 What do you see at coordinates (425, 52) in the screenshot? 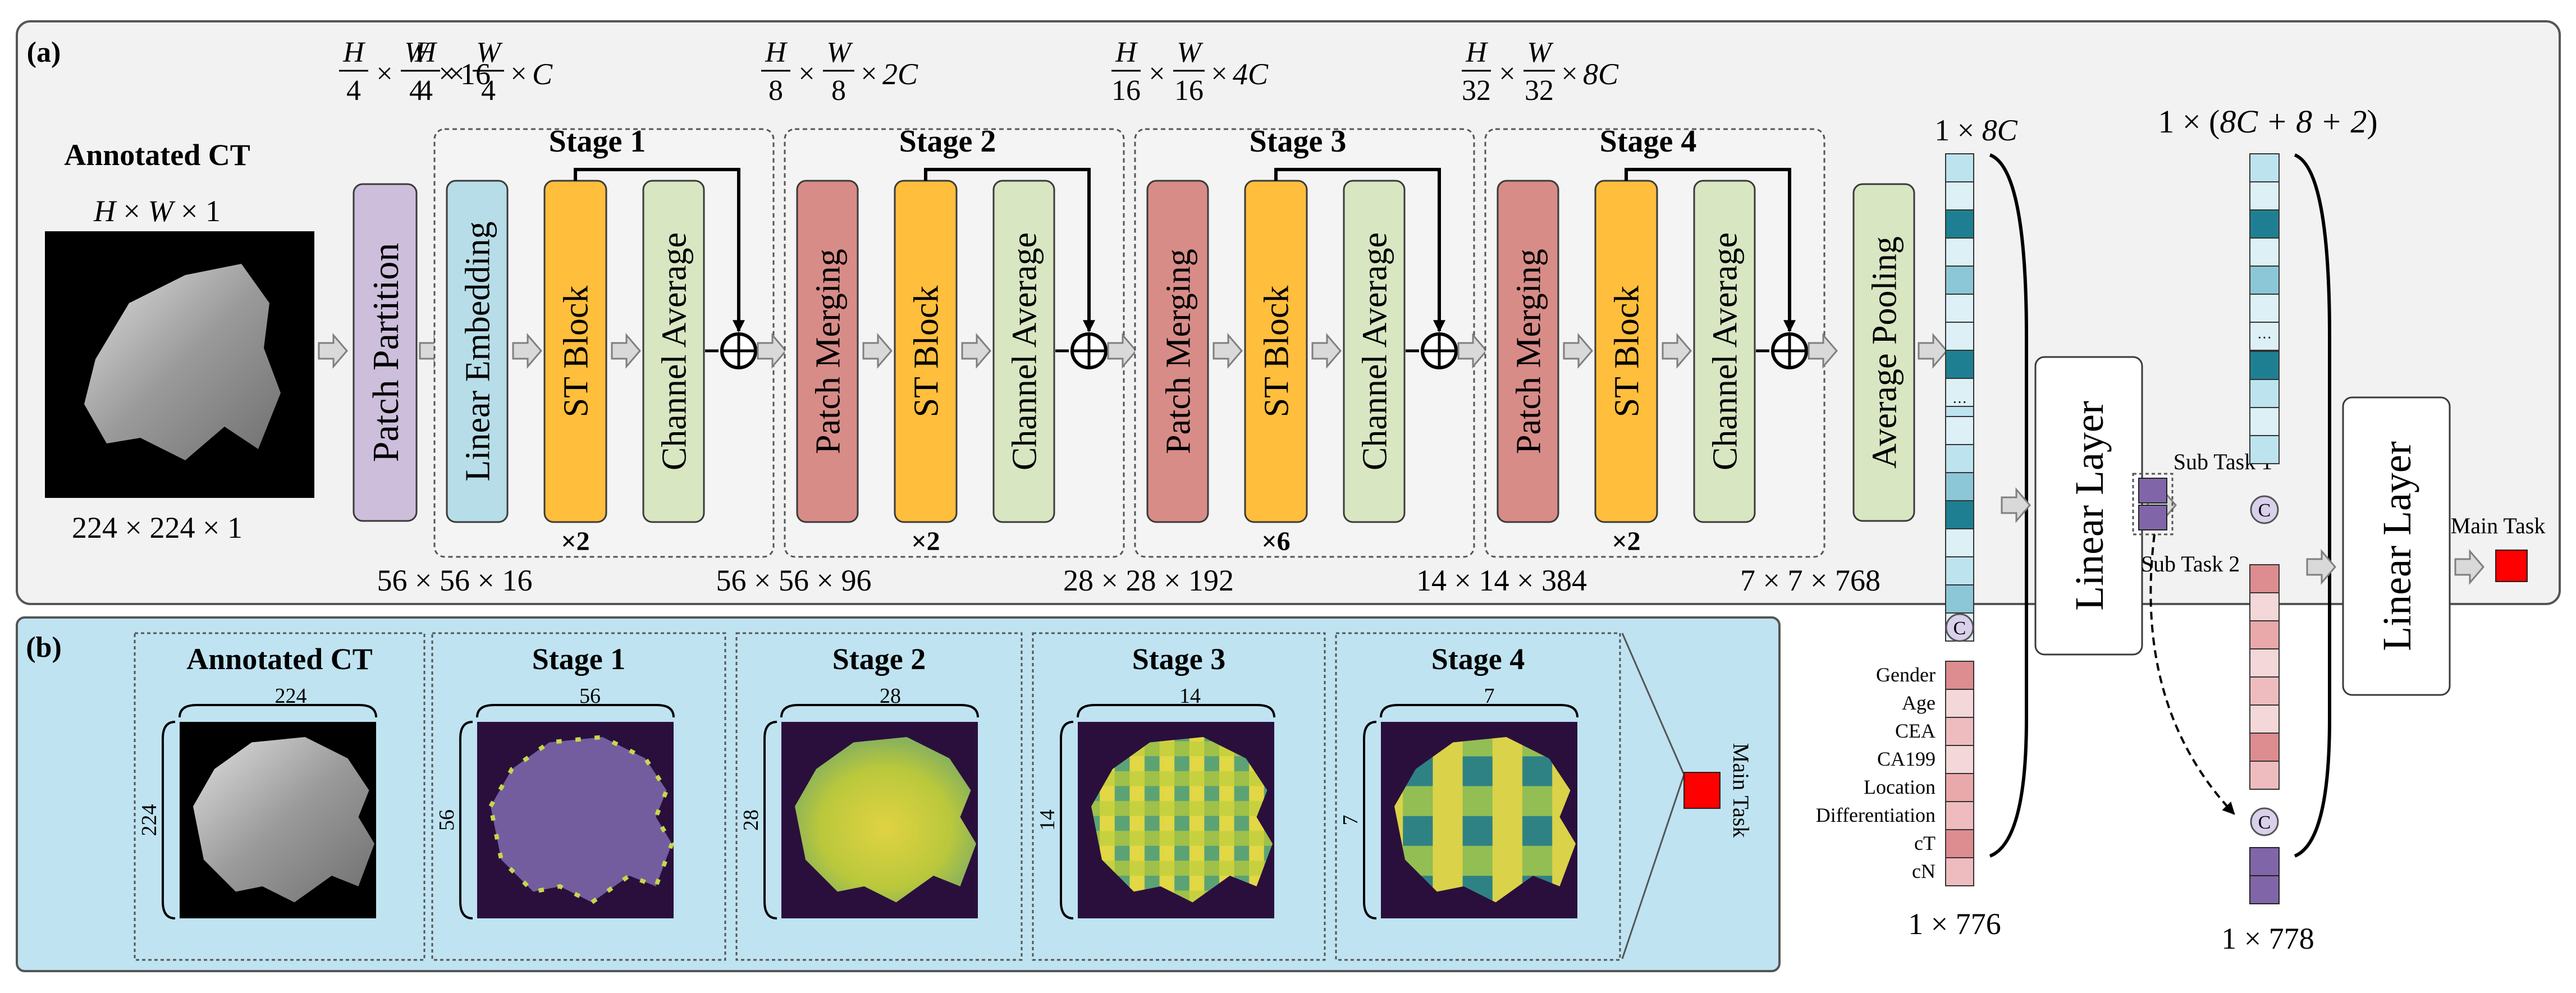
I see `stage-1-dimension-num-a: H` at bounding box center [425, 52].